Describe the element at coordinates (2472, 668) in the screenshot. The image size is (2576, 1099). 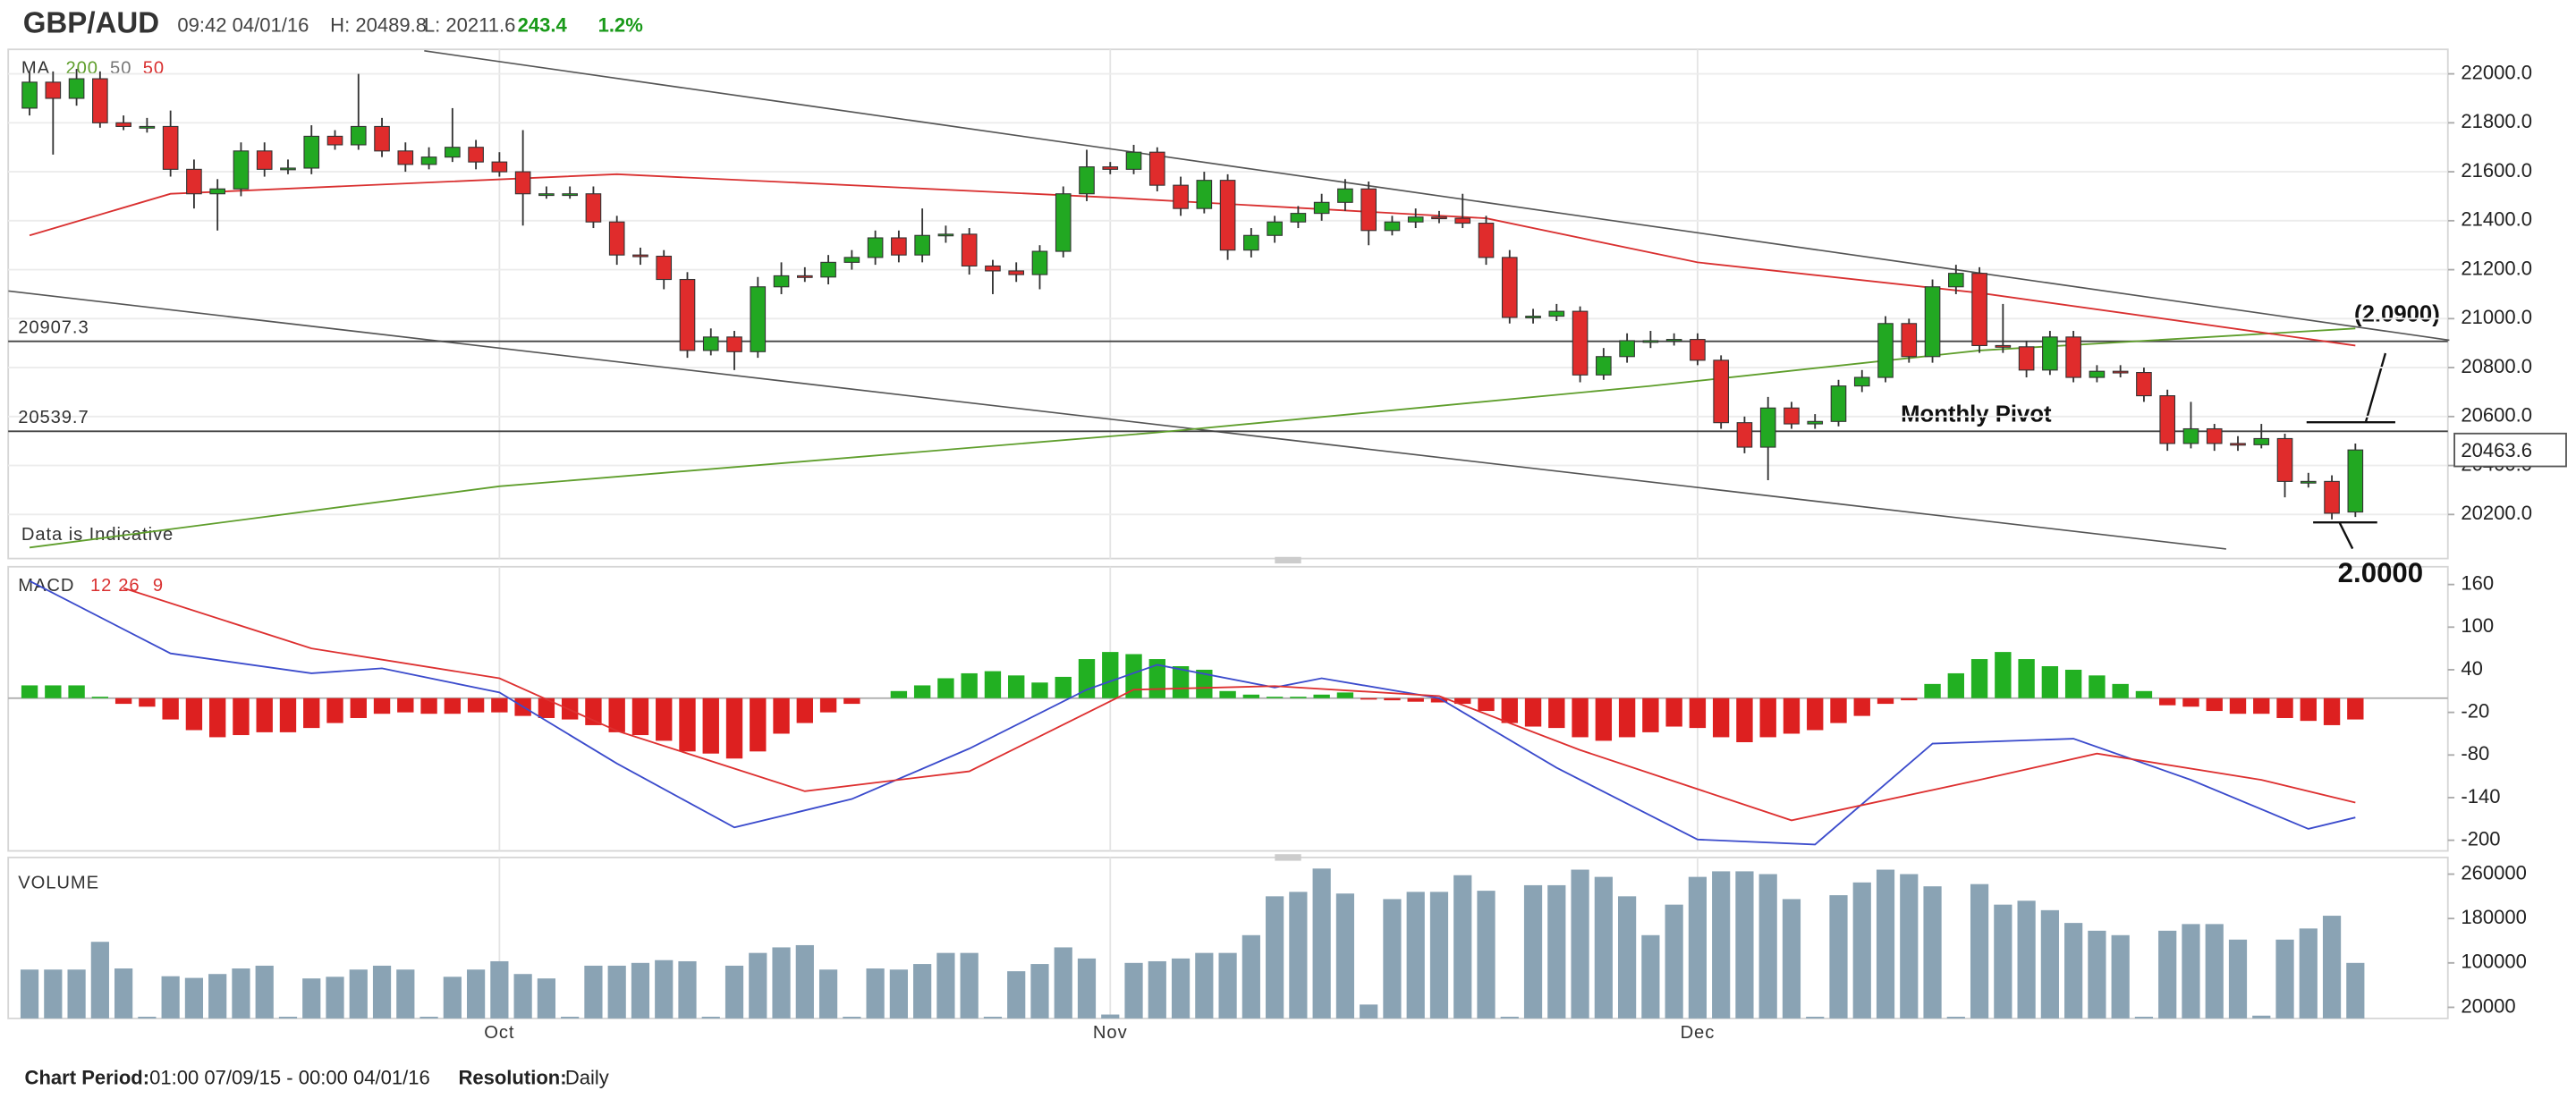
I see `y-tick-label: 40` at that location.